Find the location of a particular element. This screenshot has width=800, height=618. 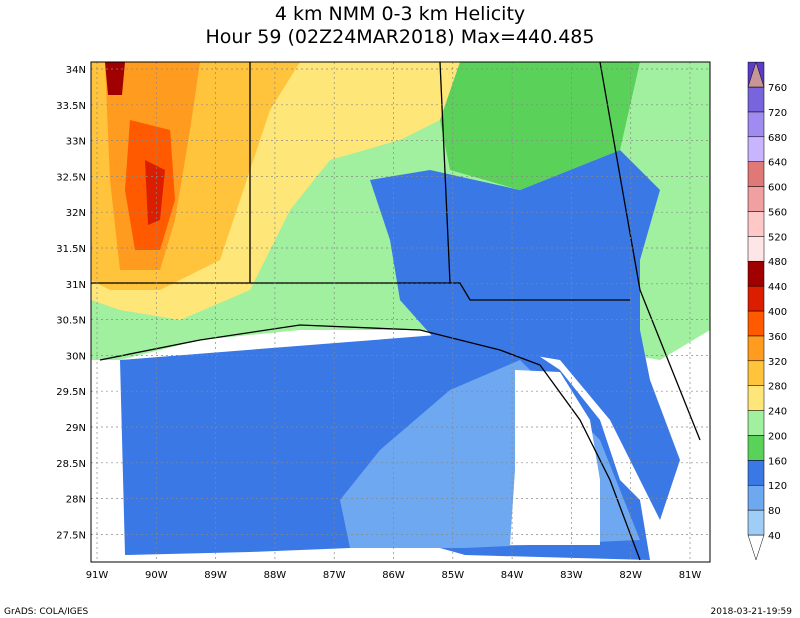

colorbar-label: 640 is located at coordinates (777, 163).